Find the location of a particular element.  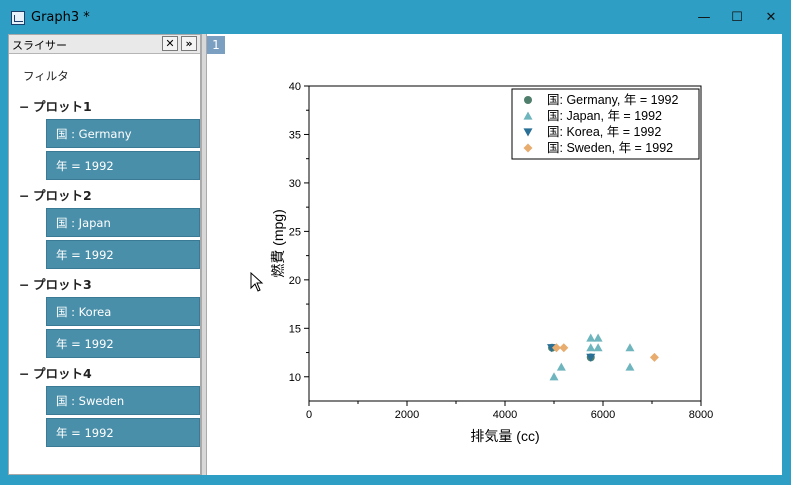

graph-window-icon is located at coordinates (18, 18).